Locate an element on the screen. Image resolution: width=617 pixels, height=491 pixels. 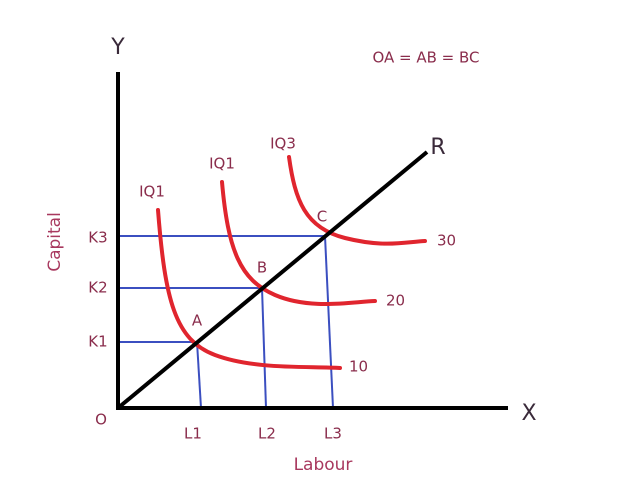
point-label: C is located at coordinates (322, 217).